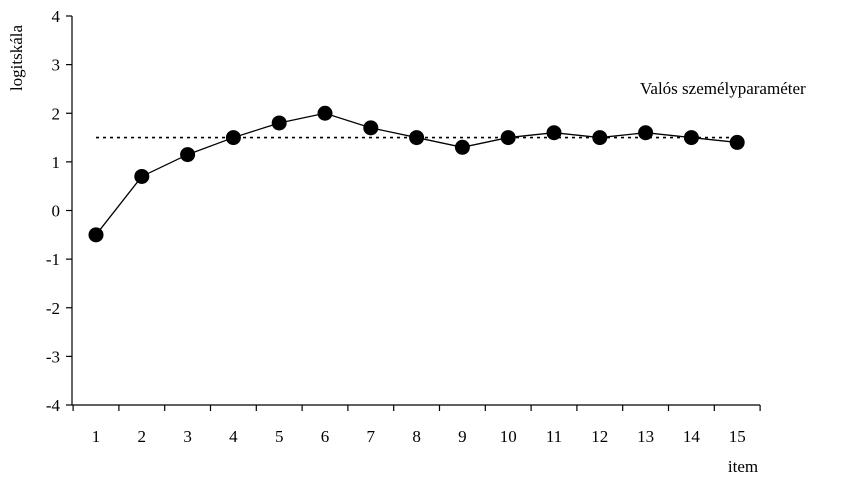  I want to click on x-tick-label: 7, so click(371, 436).